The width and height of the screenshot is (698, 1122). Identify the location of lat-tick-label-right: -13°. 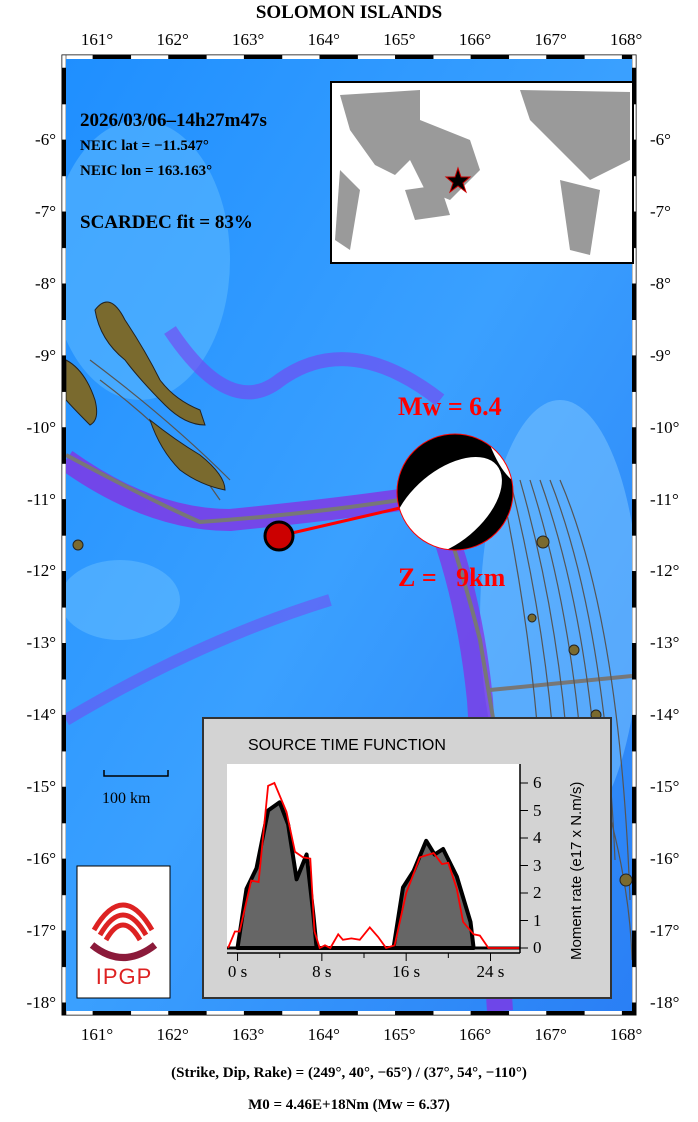
(665, 643).